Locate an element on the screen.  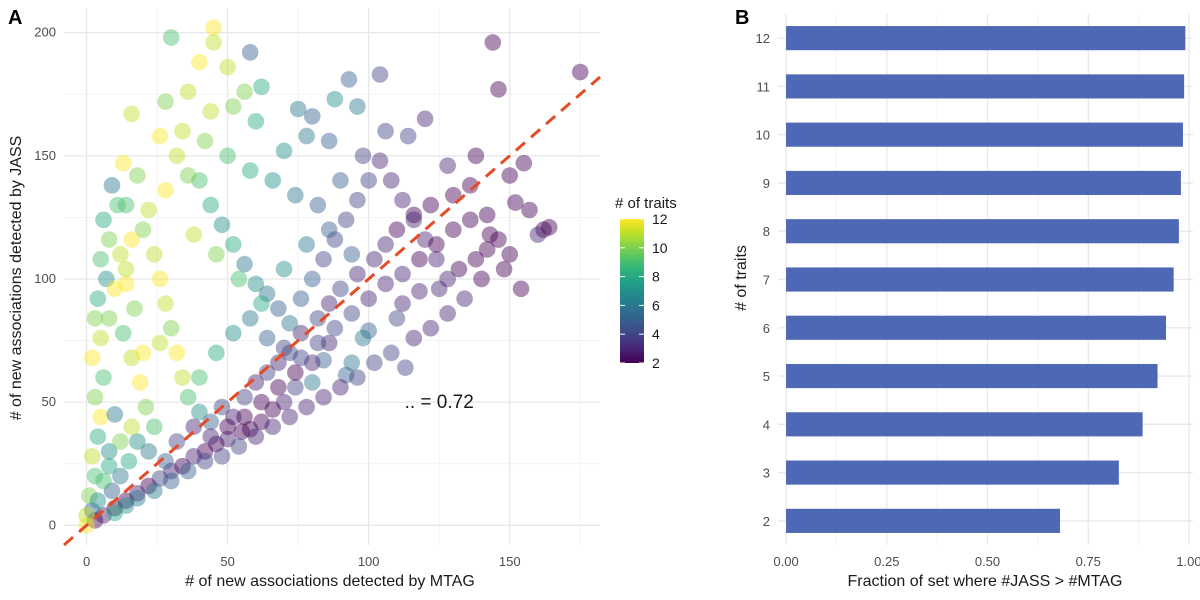
panel-b-y-axis-title: # of traits is located at coordinates (741, 278).